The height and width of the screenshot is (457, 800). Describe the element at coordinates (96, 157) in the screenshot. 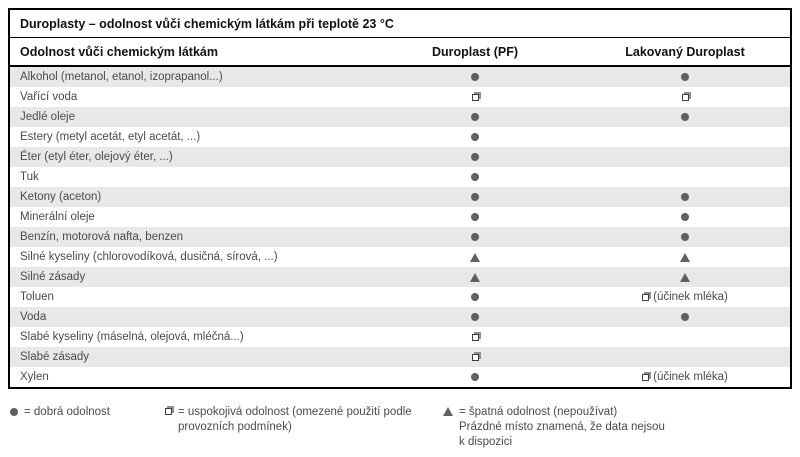

I see `substance-cell: Éter (etyl éter, olejový éter, ...)` at that location.